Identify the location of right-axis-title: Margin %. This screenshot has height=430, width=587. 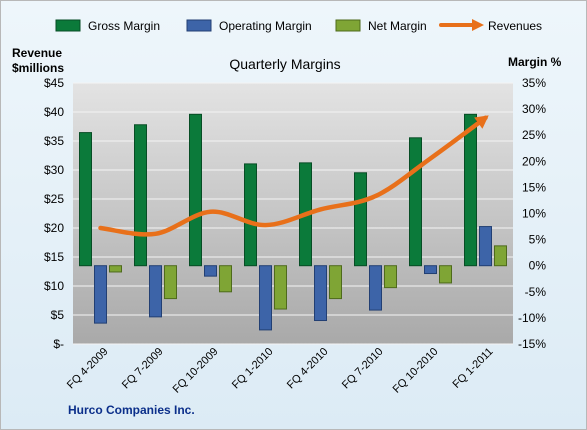
(535, 62).